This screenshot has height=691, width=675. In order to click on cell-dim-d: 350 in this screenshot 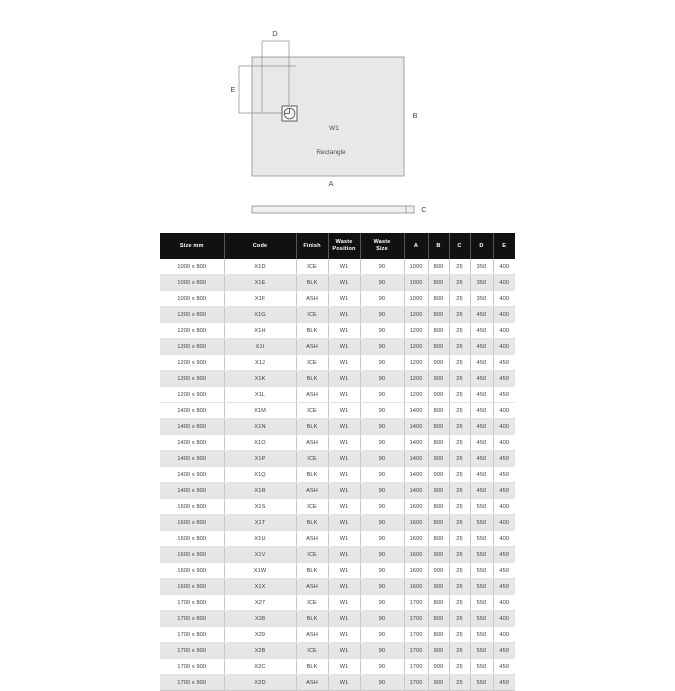, I will do `click(482, 267)`.